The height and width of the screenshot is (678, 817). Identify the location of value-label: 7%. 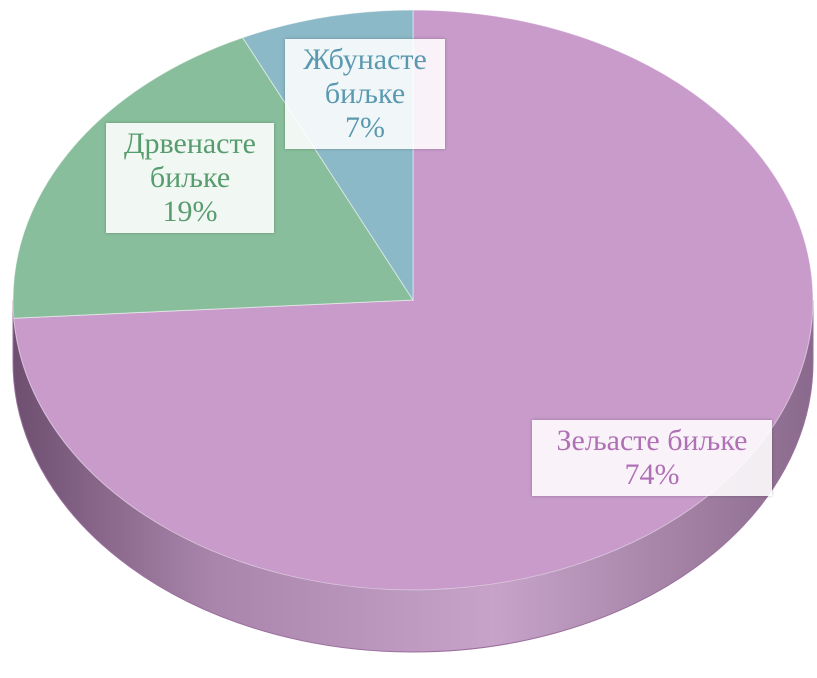
(365, 127).